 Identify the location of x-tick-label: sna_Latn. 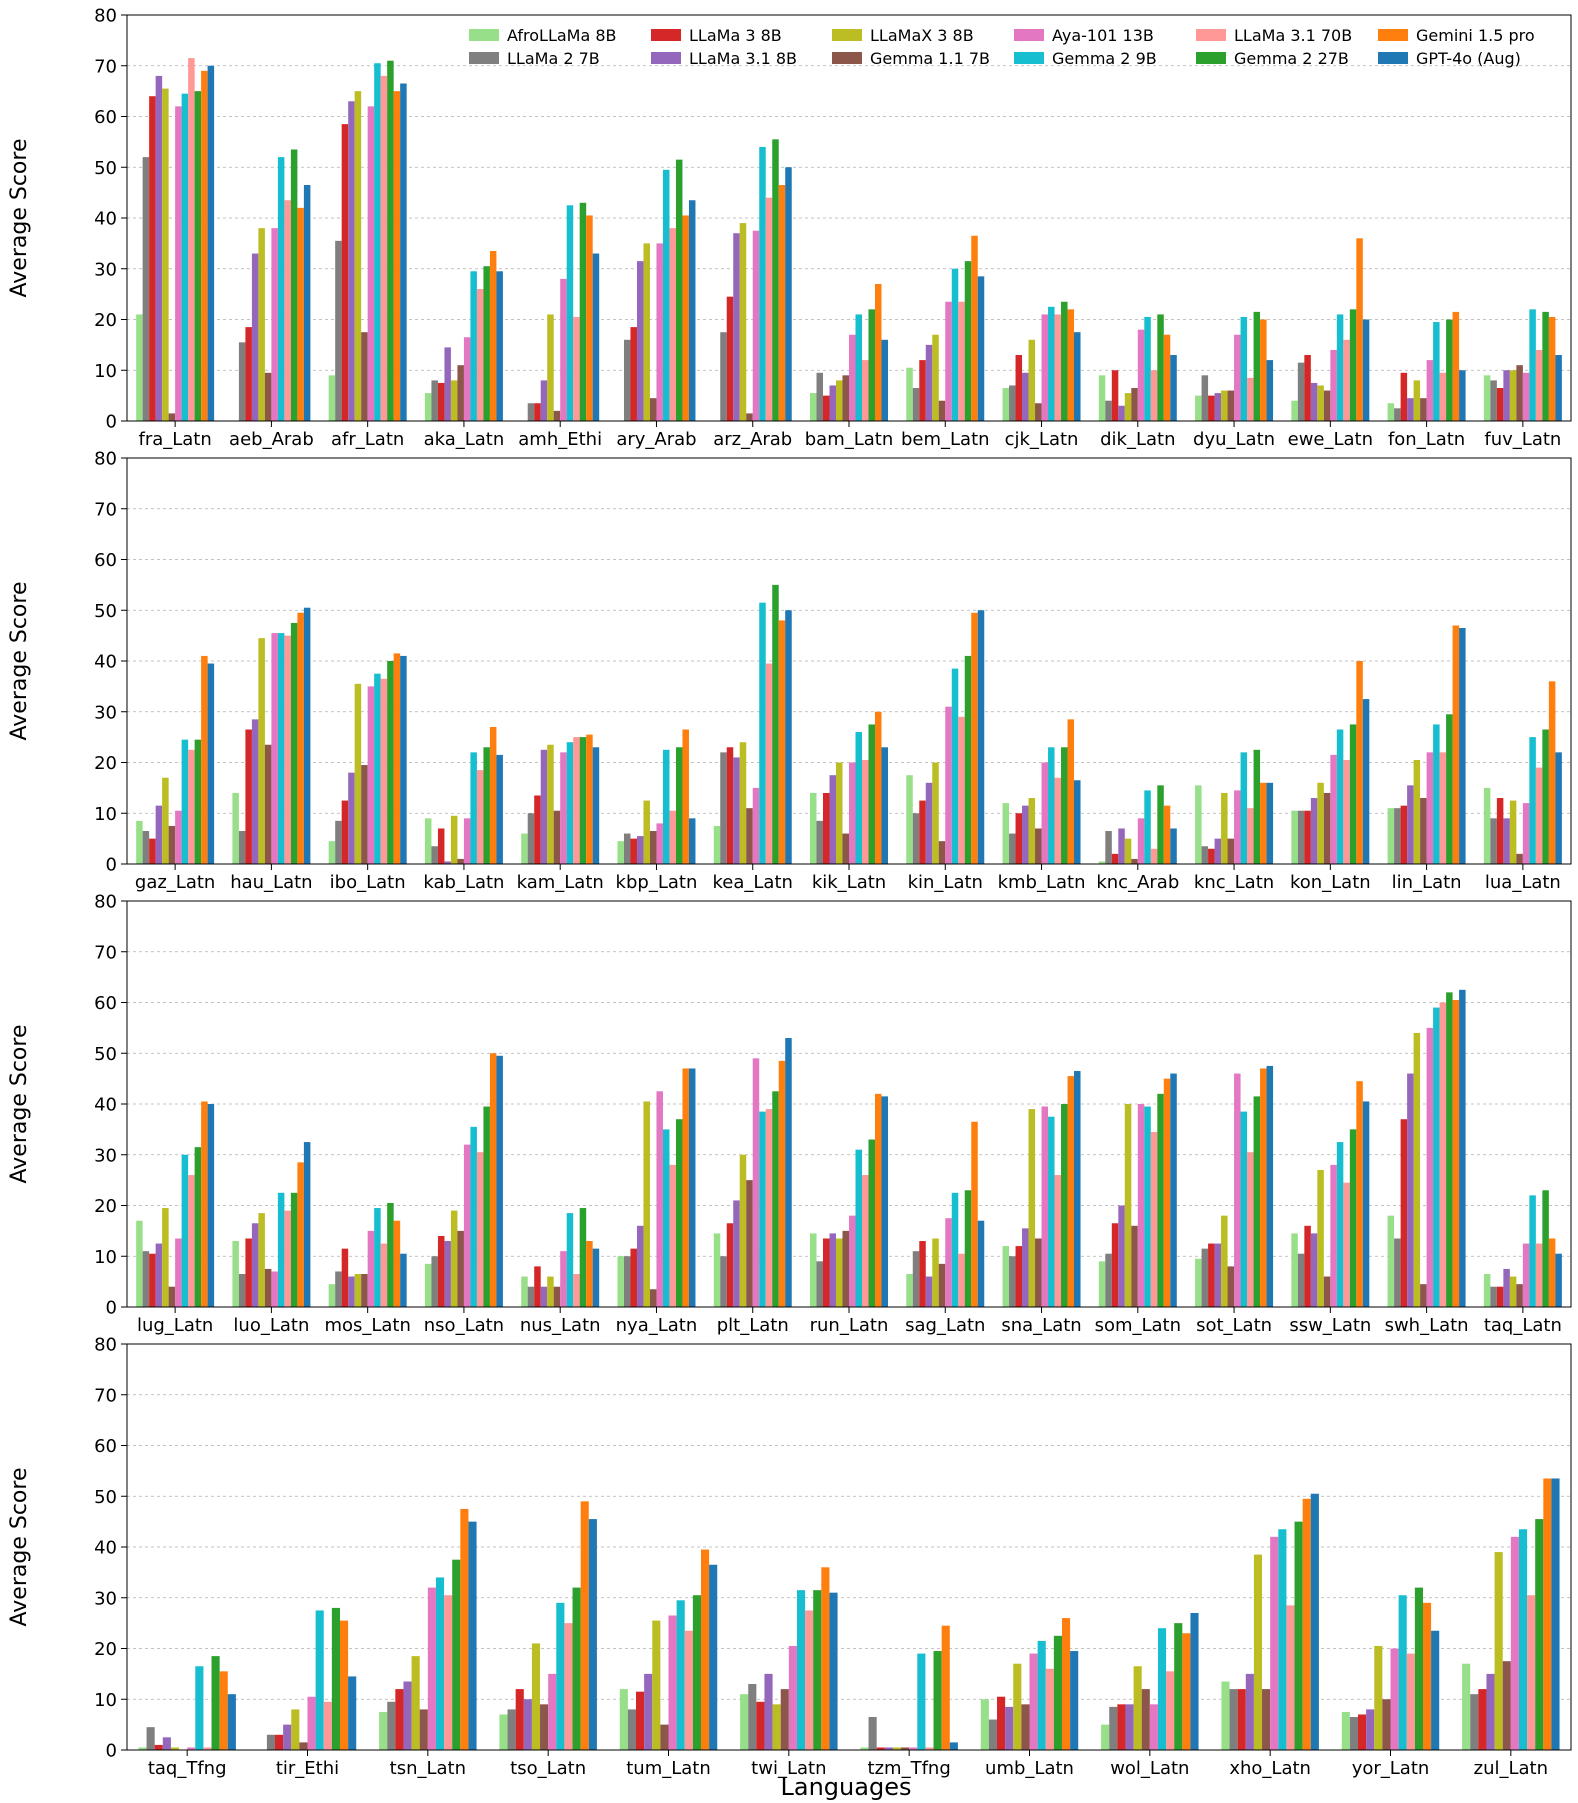
(1041, 1325).